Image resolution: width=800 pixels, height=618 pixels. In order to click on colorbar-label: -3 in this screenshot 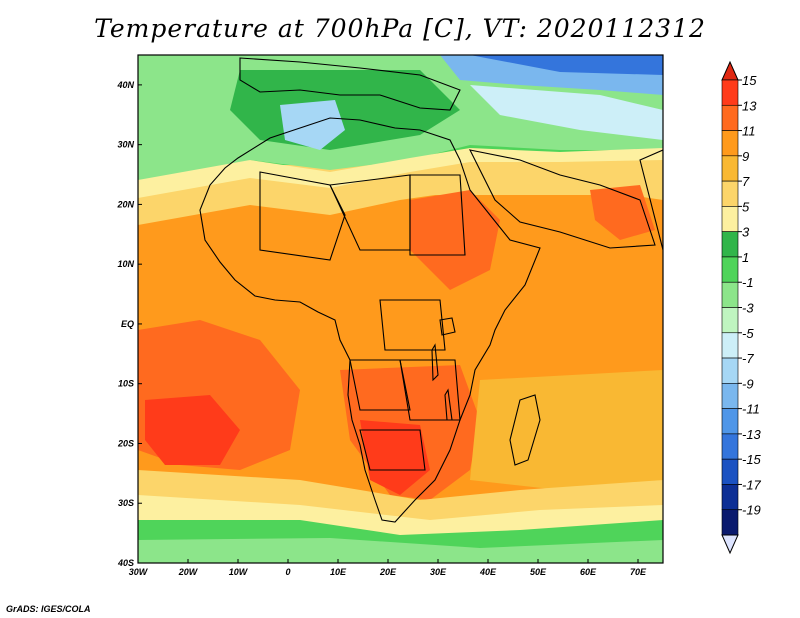, I will do `click(748, 308)`.